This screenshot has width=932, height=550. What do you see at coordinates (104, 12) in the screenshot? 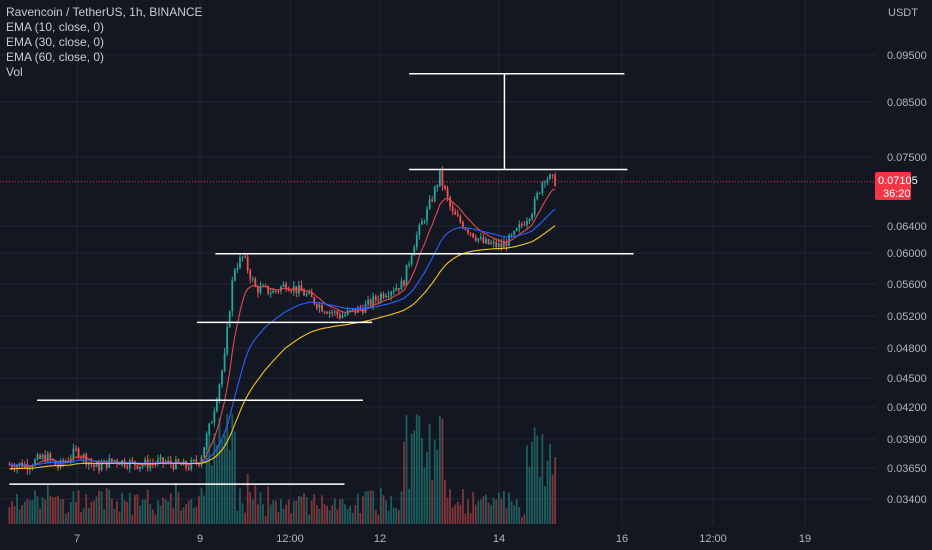
I see `symbol-title: Ravencoin / TetherUS, 1h, BINANCE` at bounding box center [104, 12].